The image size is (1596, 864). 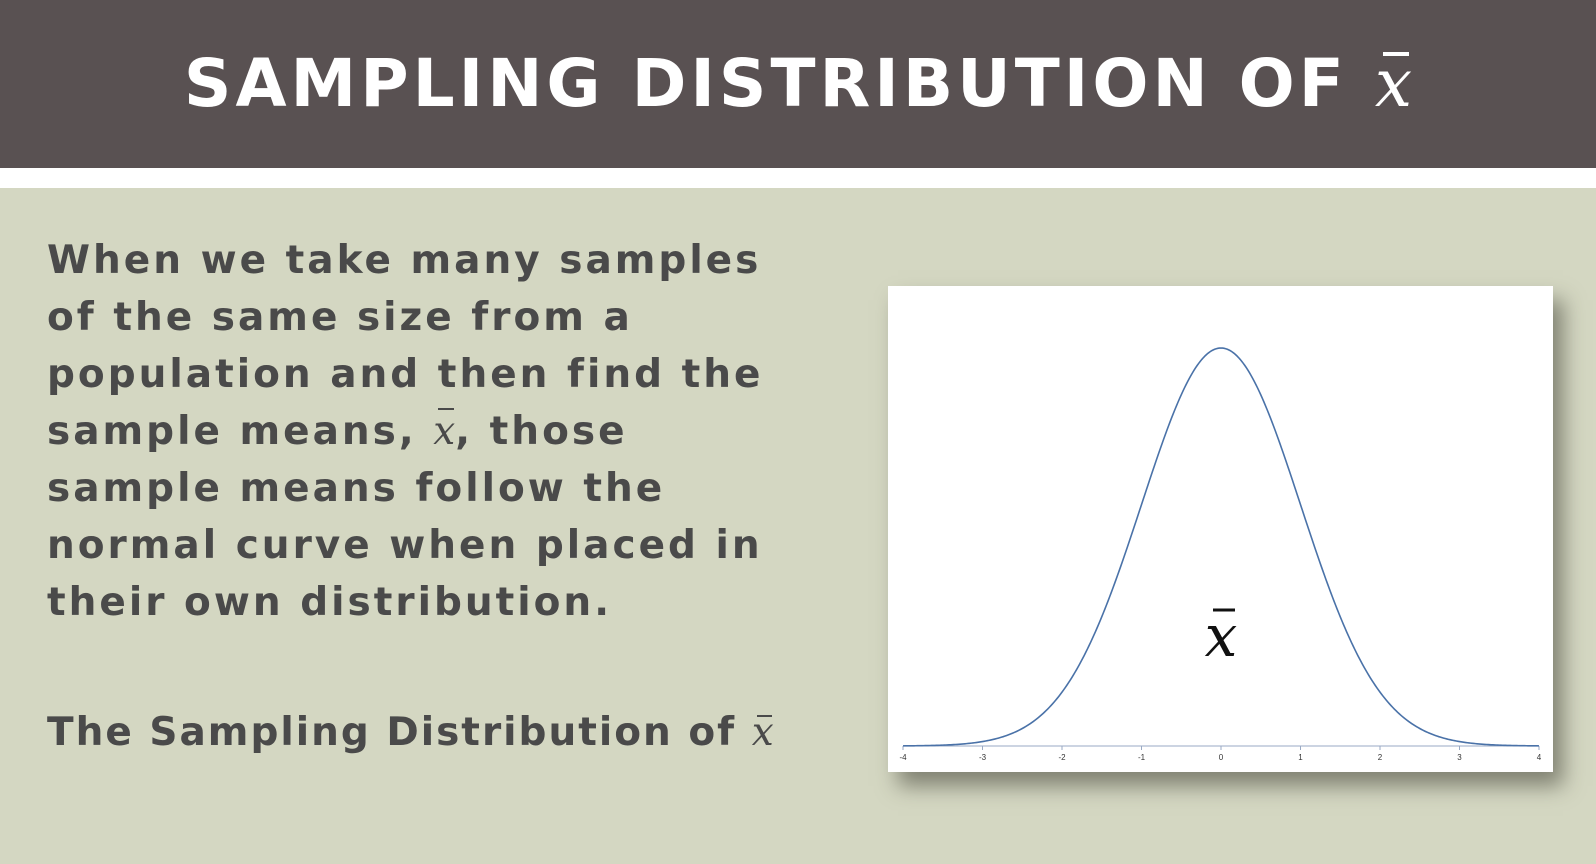 What do you see at coordinates (1142, 757) in the screenshot?
I see `x-tick-label: -1` at bounding box center [1142, 757].